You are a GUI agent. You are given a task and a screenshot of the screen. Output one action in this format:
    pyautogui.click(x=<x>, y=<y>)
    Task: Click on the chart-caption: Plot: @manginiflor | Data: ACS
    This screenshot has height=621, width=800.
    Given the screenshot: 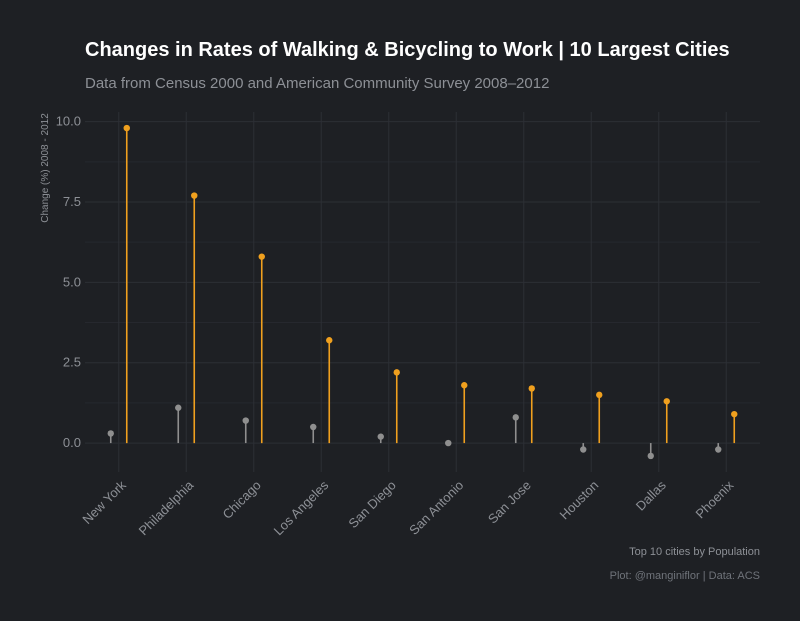 What is the action you would take?
    pyautogui.click(x=685, y=576)
    